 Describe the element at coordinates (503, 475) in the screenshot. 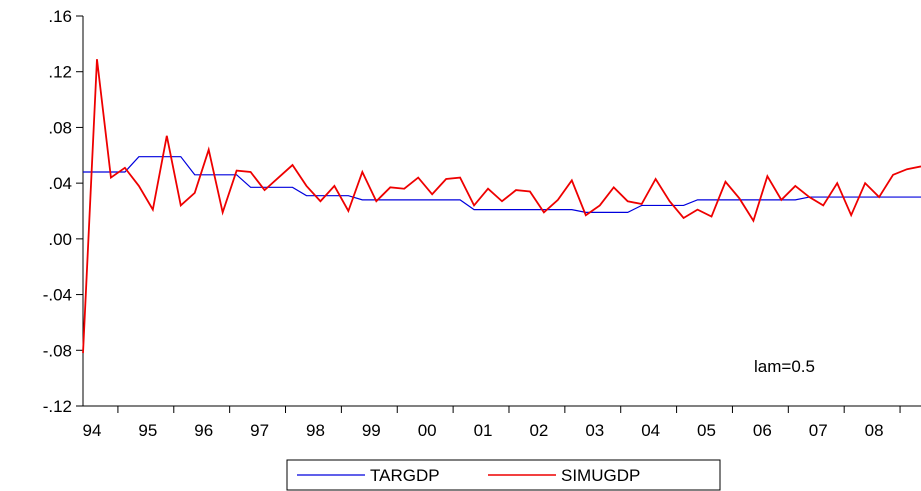

I see `legend: TARGDP SIMUGDP` at that location.